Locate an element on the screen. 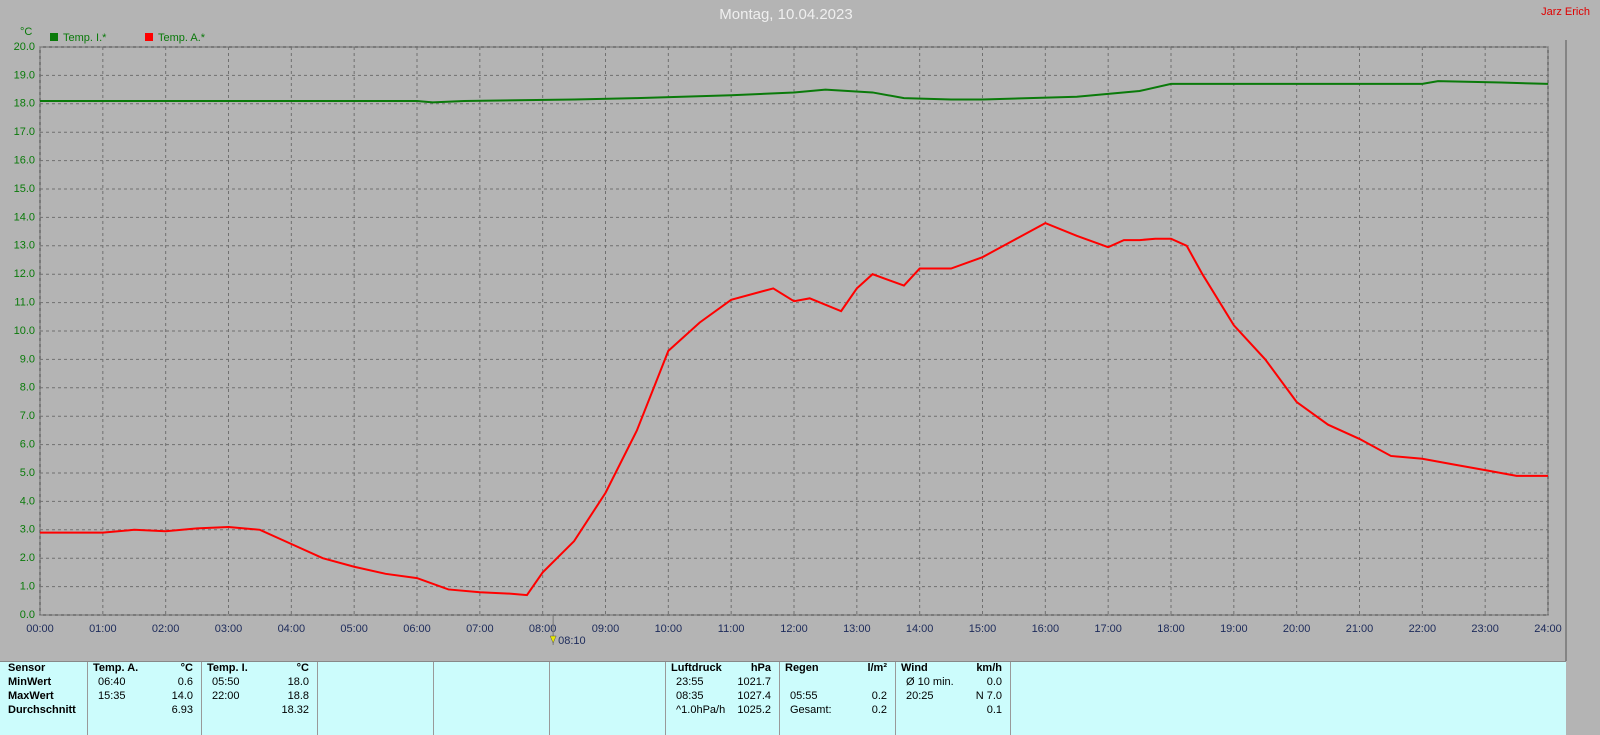 The image size is (1600, 735). y-tick-label: 19.0 is located at coordinates (24, 75).